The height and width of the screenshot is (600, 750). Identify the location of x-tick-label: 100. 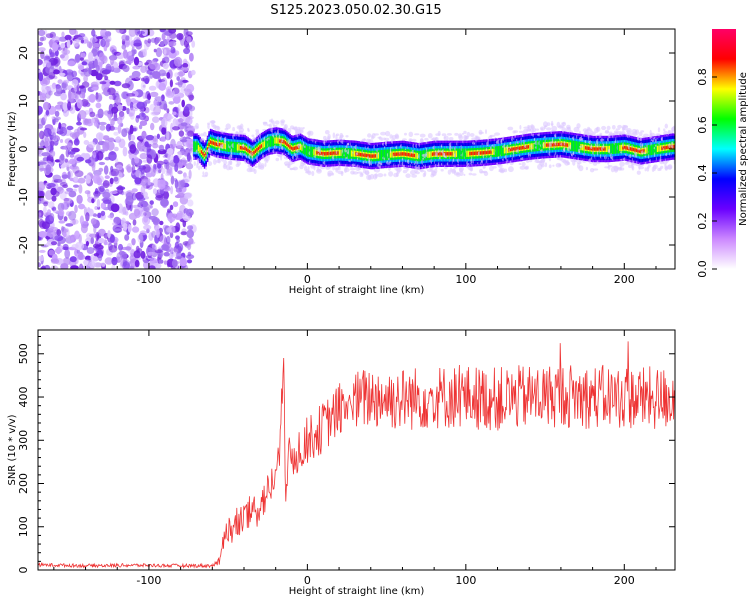
(465, 279).